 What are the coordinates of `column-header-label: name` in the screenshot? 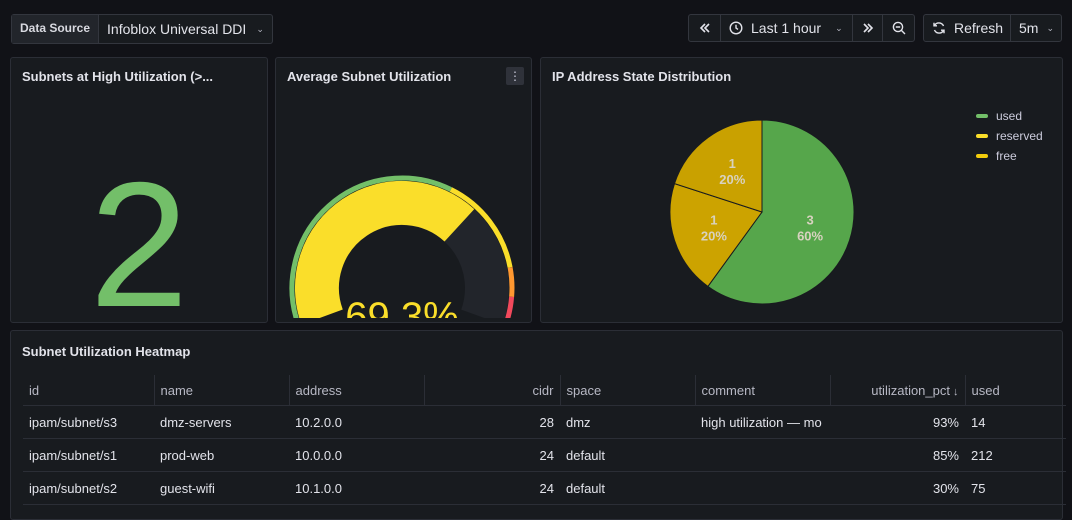 It's located at (177, 390).